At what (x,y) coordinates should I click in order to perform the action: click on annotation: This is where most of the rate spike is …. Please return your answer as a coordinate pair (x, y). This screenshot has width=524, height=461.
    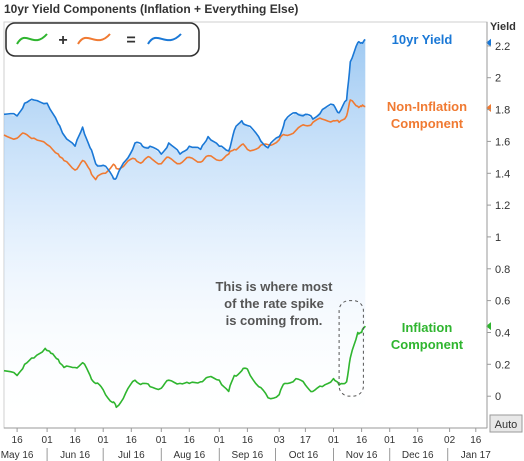
    Looking at the image, I should click on (274, 303).